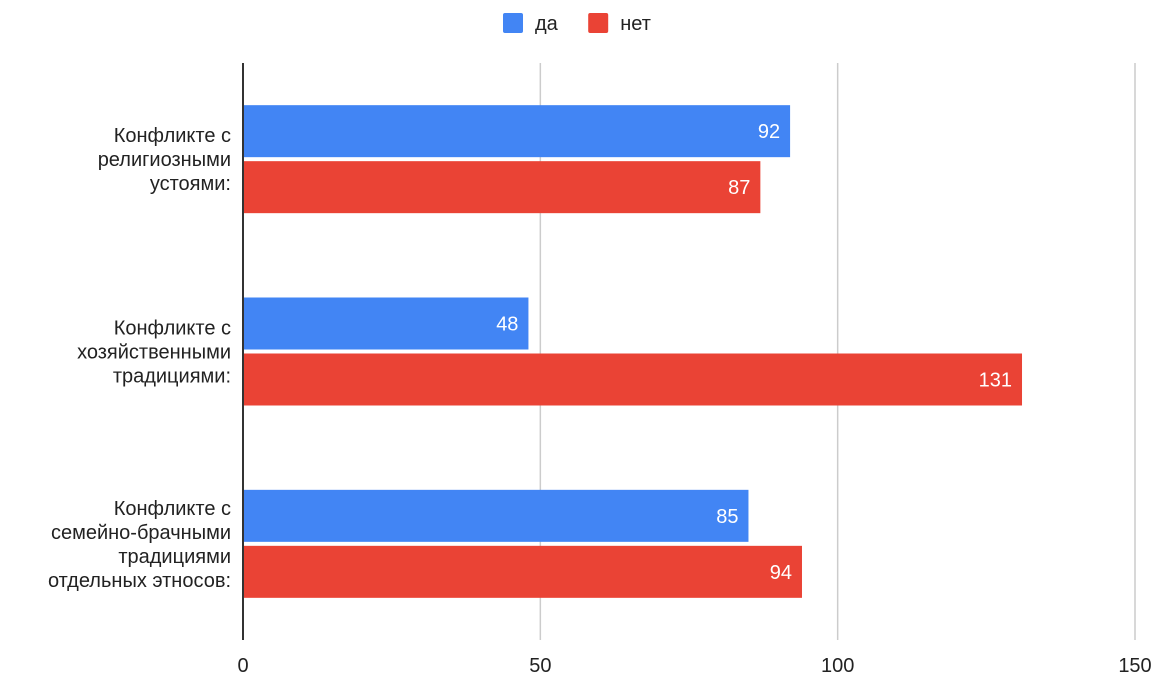 Image resolution: width=1158 pixels, height=675 pixels. What do you see at coordinates (540, 665) in the screenshot?
I see `x-tick-label-50: 50` at bounding box center [540, 665].